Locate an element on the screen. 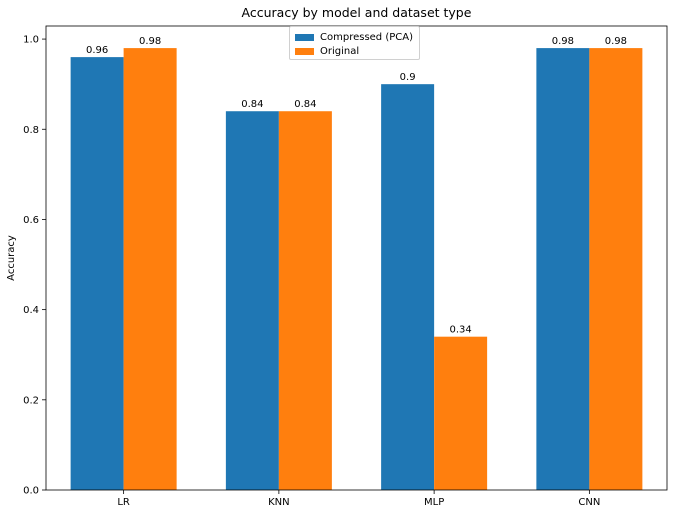 This screenshot has width=673, height=514. chart-title: Accuracy by model and dataset type is located at coordinates (356, 12).